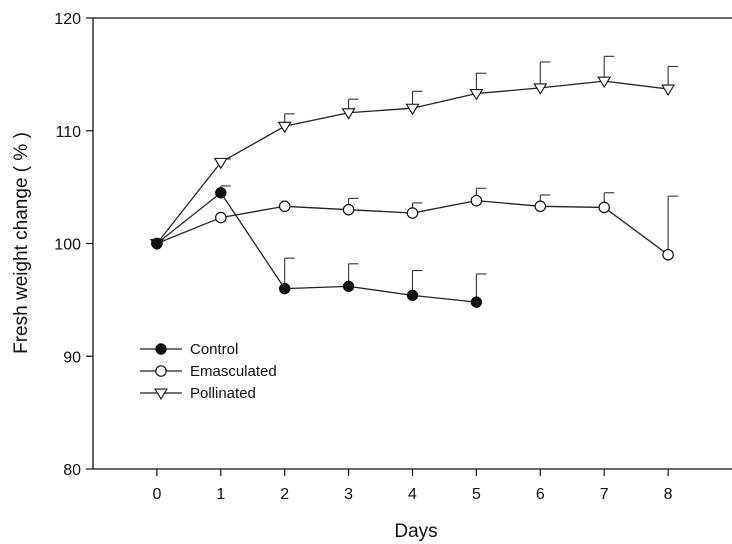  Describe the element at coordinates (284, 494) in the screenshot. I see `x-tick-label: 2` at that location.